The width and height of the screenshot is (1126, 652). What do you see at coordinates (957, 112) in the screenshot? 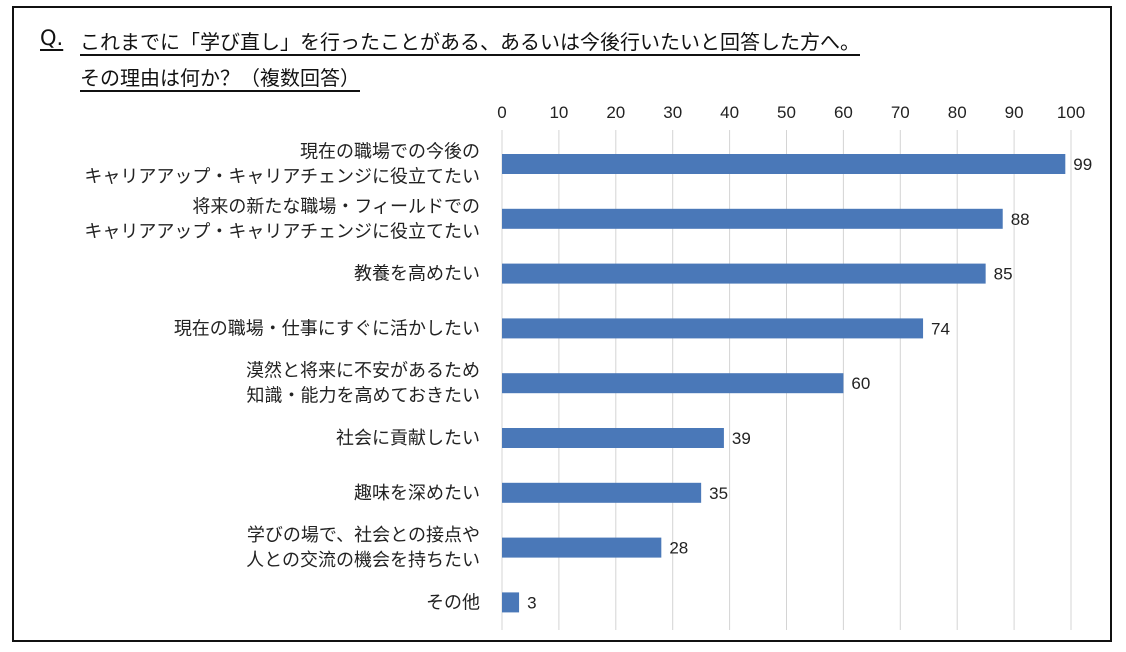
I see `x-tick-label: 80` at bounding box center [957, 112].